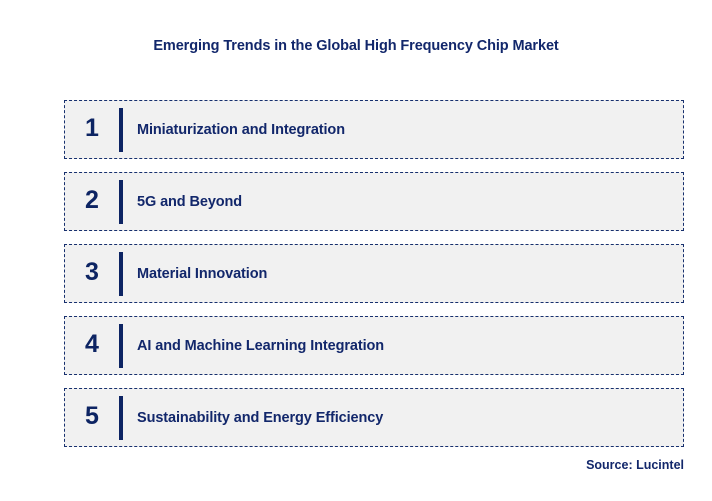  I want to click on list-item: 4 AI and Machine Learning Integration, so click(374, 345).